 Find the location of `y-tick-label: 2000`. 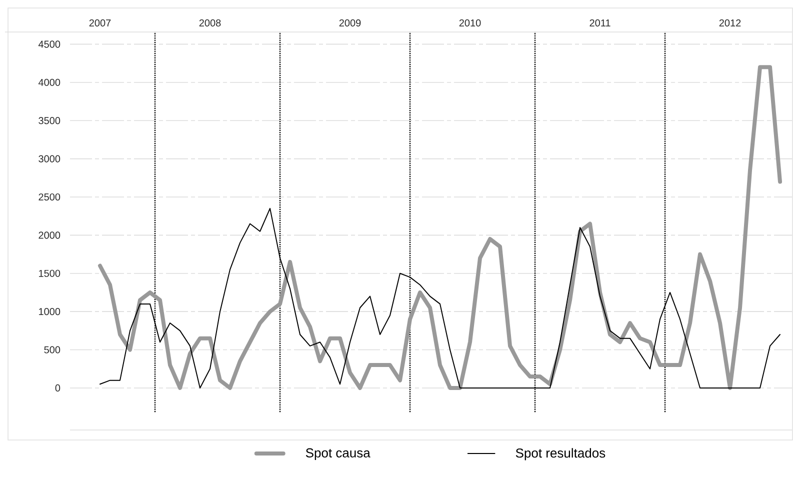

y-tick-label: 2000 is located at coordinates (49, 235).